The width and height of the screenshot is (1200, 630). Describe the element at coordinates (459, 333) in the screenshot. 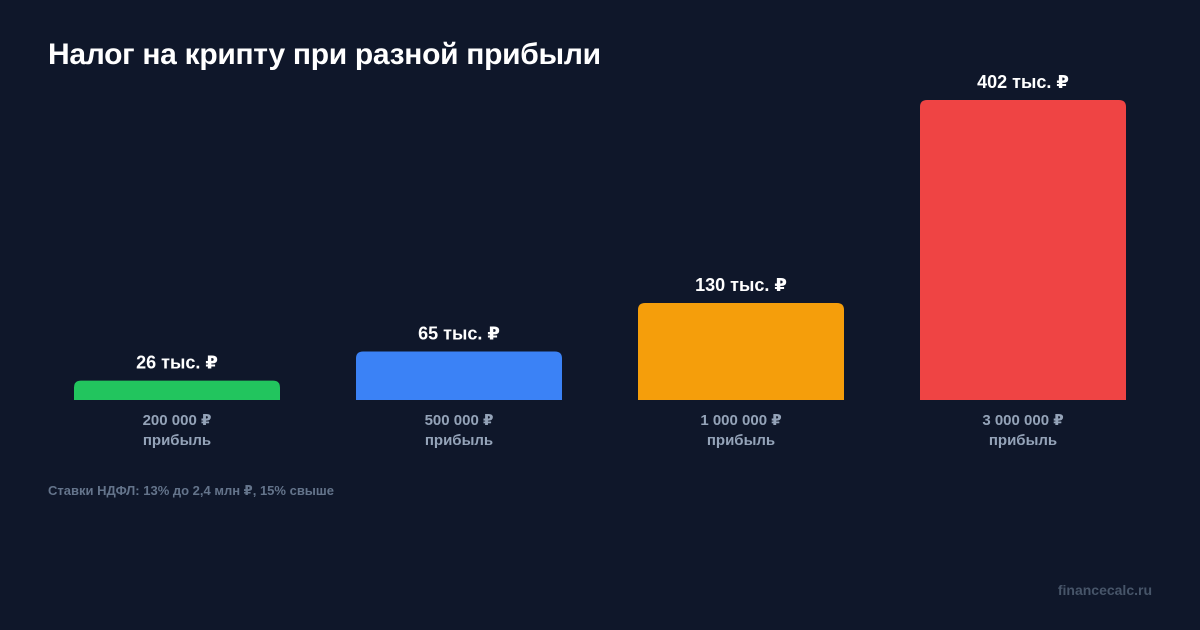

I see `bar-value-label: 65 тыс. ₽` at that location.